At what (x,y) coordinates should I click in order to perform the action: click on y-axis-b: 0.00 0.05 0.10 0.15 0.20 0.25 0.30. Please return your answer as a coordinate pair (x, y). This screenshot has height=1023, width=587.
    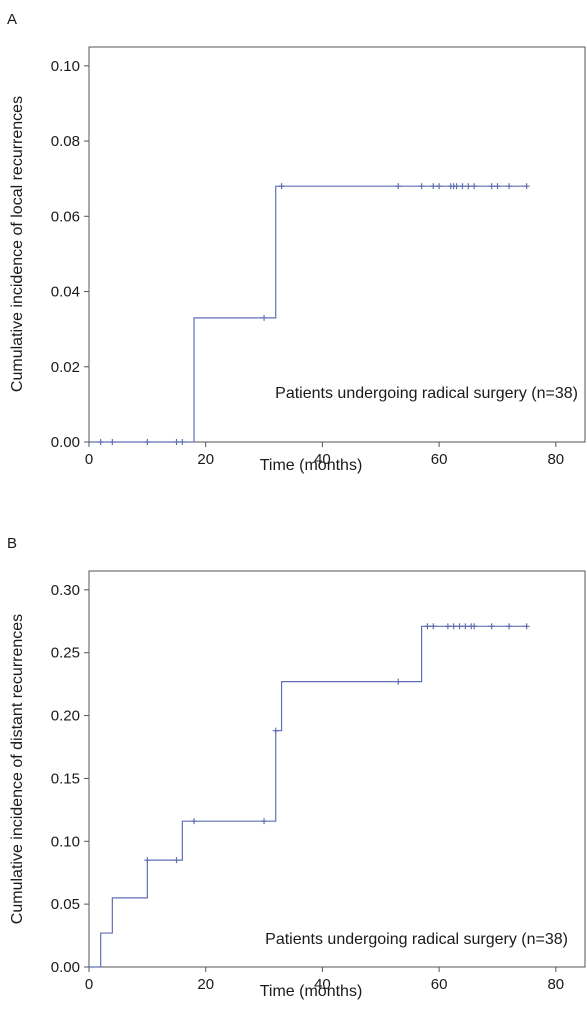
    Looking at the image, I should click on (70, 779).